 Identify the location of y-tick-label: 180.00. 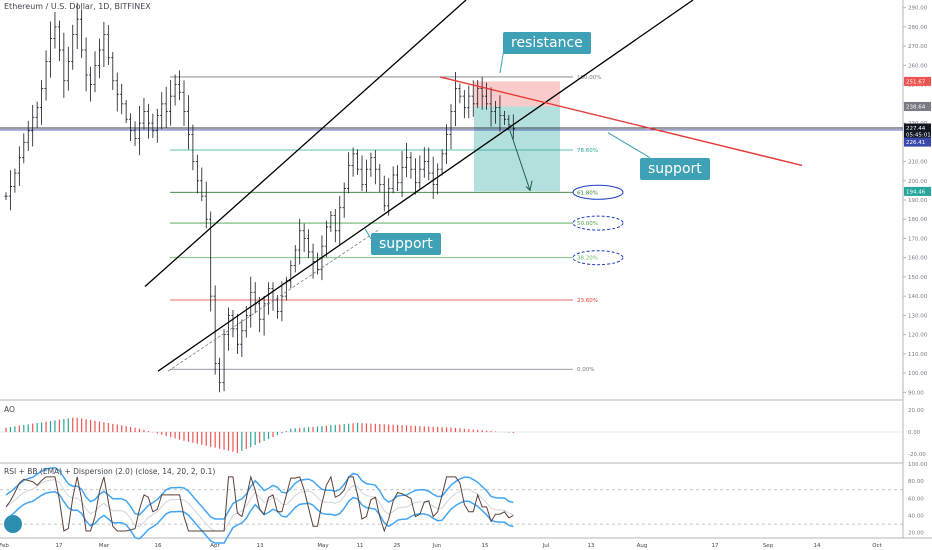
(918, 220).